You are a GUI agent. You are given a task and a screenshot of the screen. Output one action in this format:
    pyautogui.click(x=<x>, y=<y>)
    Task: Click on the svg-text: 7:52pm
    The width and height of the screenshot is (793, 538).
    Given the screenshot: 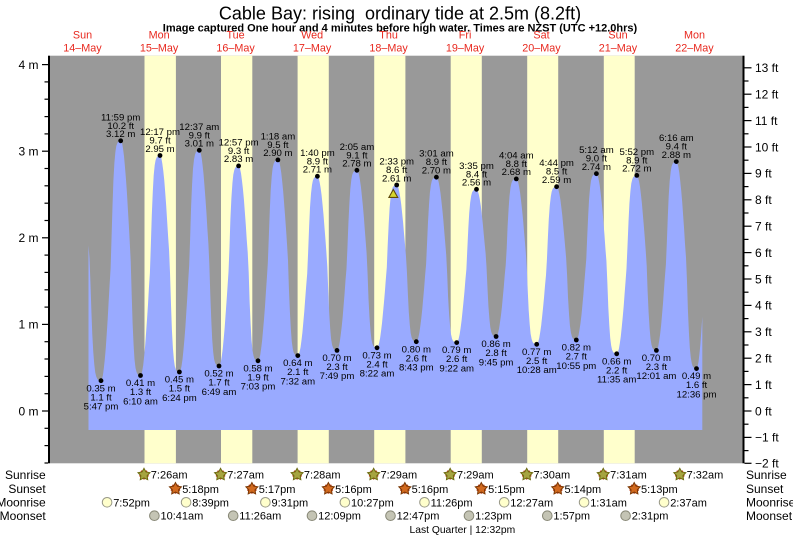 What is the action you would take?
    pyautogui.click(x=131, y=503)
    